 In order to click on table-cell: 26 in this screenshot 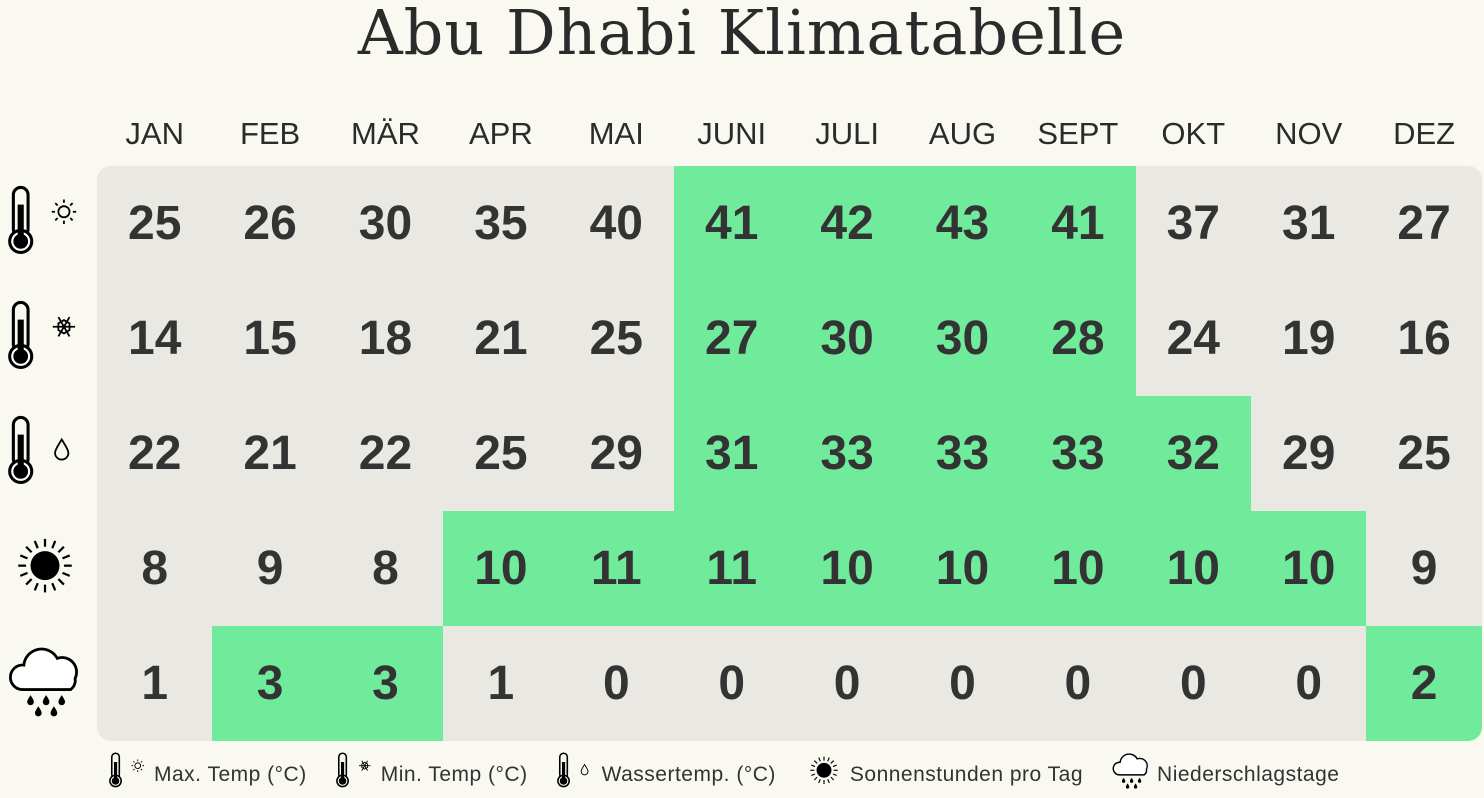, I will do `click(270, 223)`.